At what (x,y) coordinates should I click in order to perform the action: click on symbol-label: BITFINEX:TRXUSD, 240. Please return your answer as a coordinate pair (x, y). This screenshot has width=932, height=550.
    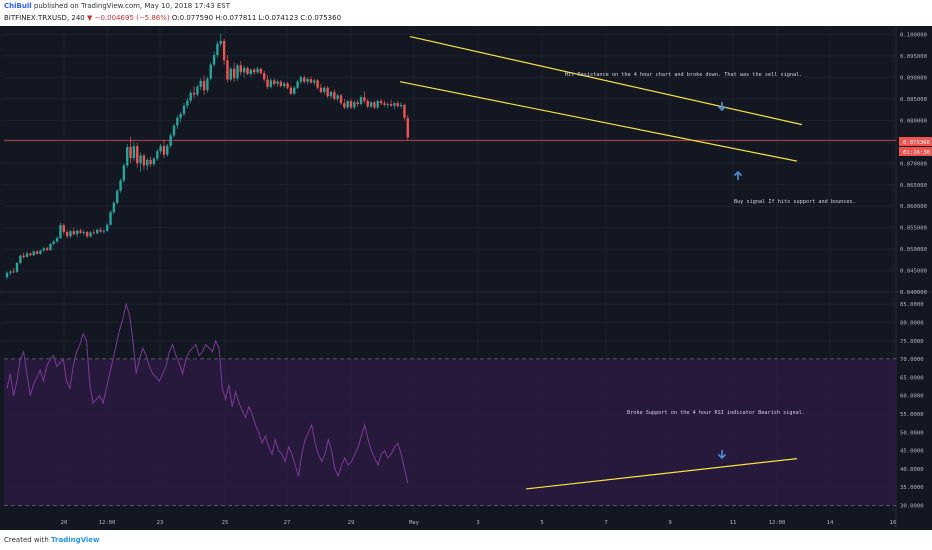
    Looking at the image, I should click on (44, 18).